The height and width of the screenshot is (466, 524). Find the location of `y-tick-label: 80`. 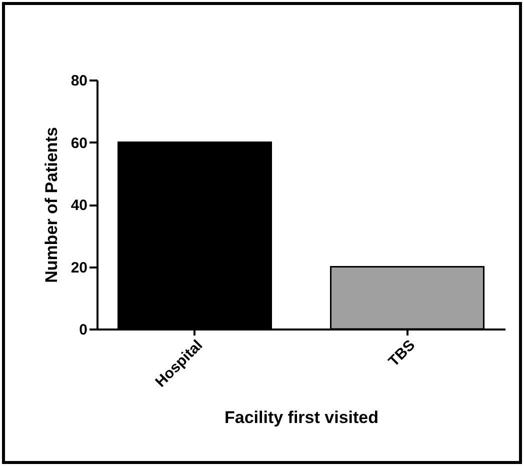

y-tick-label: 80 is located at coordinates (79, 81).